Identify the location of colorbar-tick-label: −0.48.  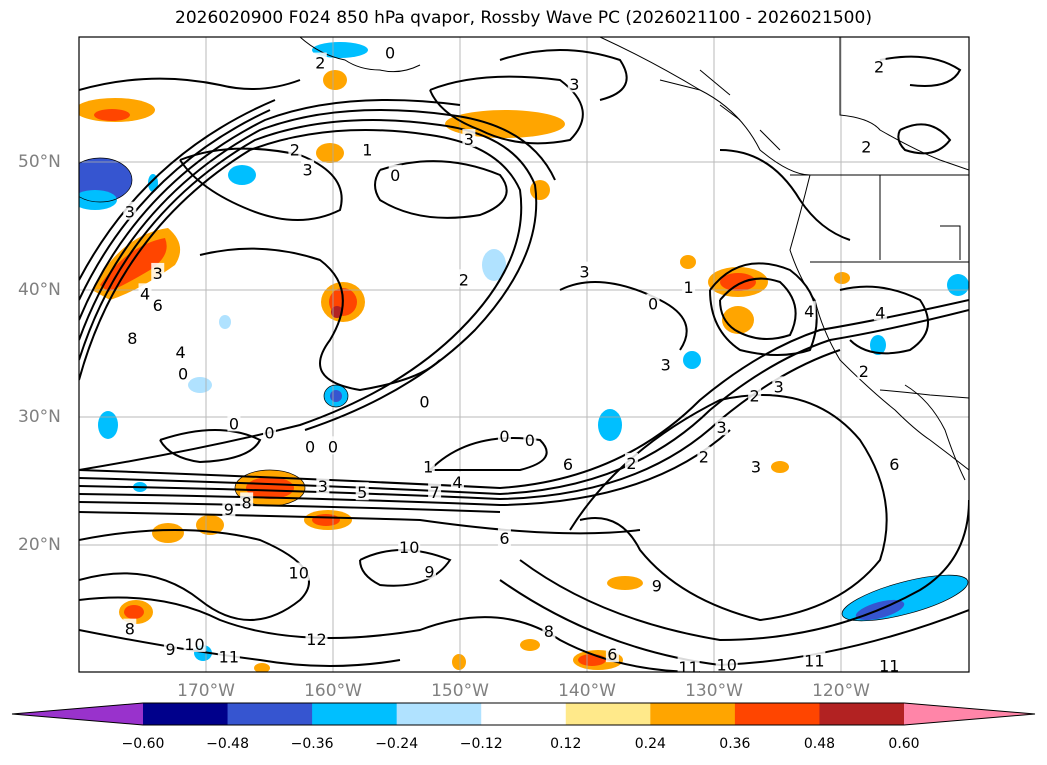
(227, 744).